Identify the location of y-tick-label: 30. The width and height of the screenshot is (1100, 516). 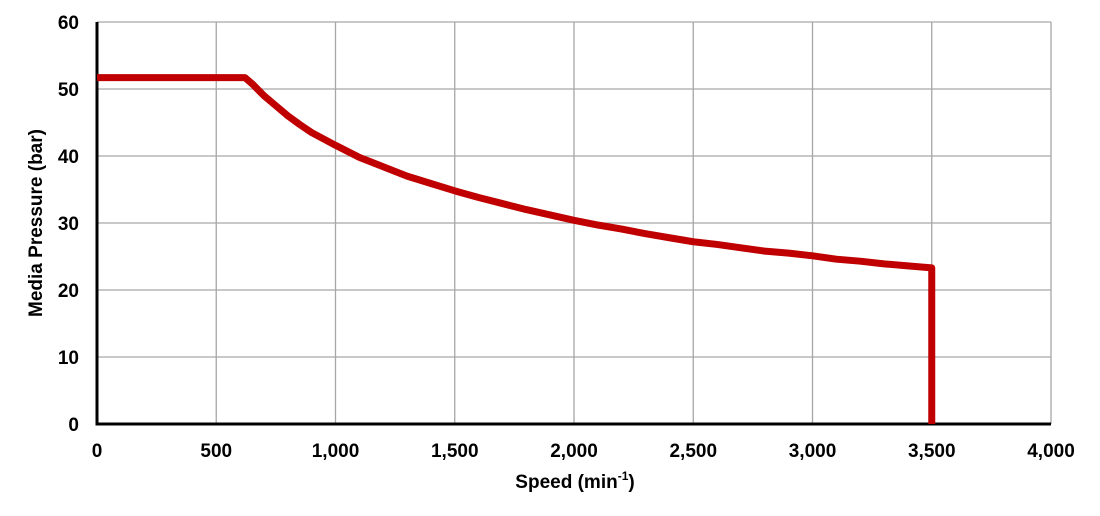
(68, 224).